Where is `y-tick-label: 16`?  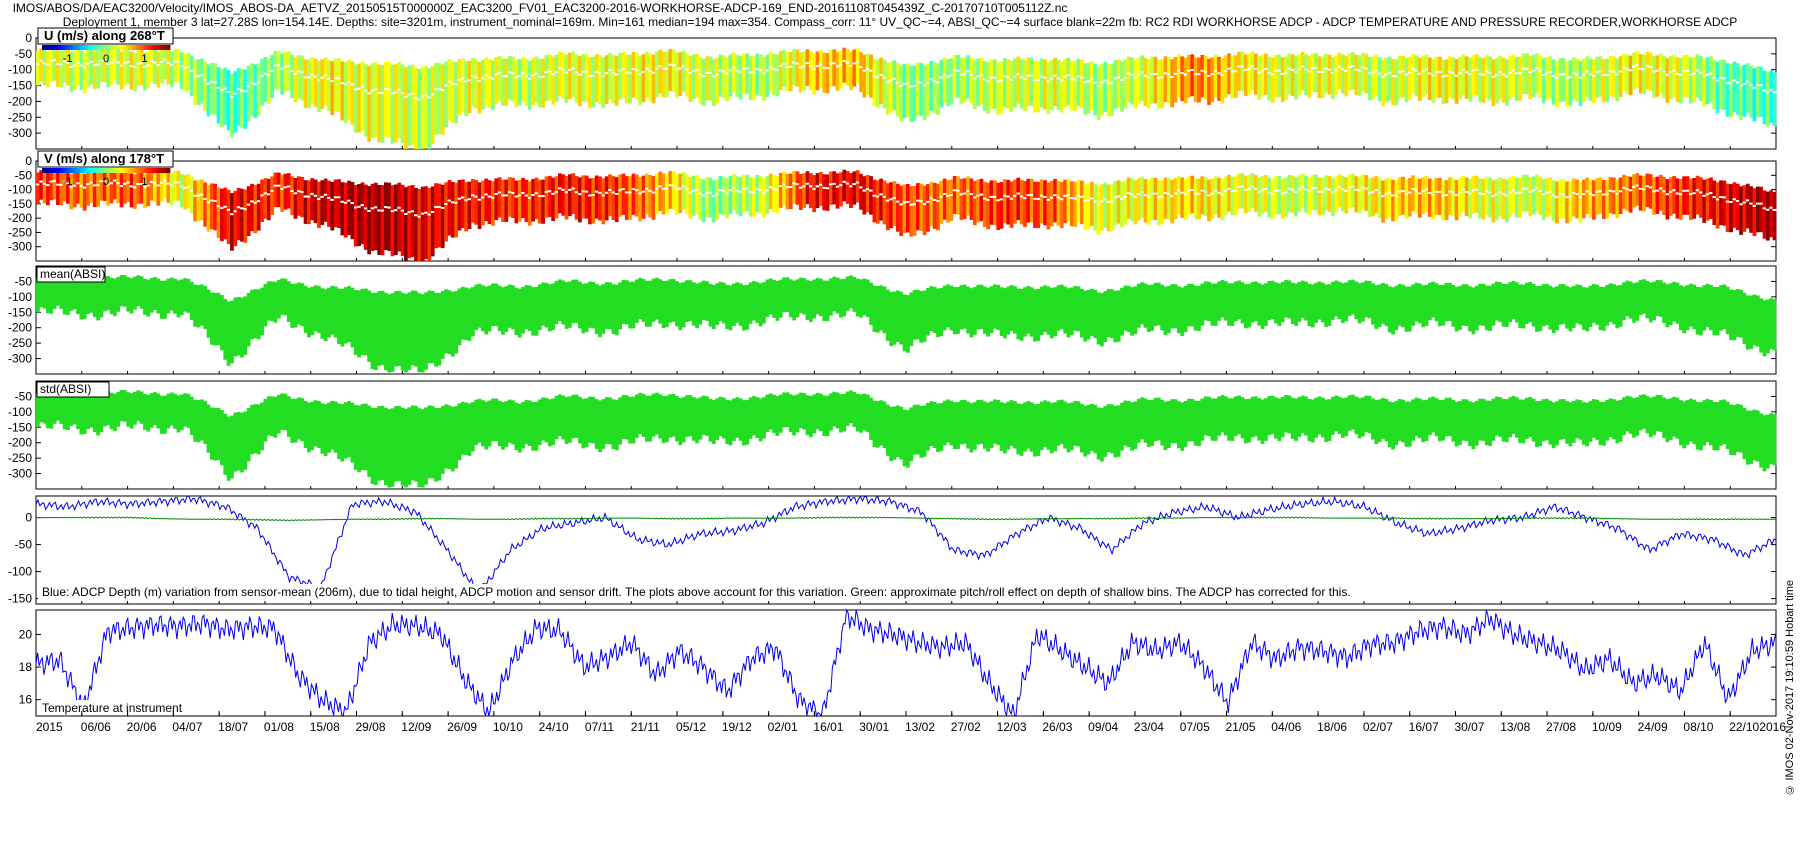
y-tick-label: 16 is located at coordinates (26, 700).